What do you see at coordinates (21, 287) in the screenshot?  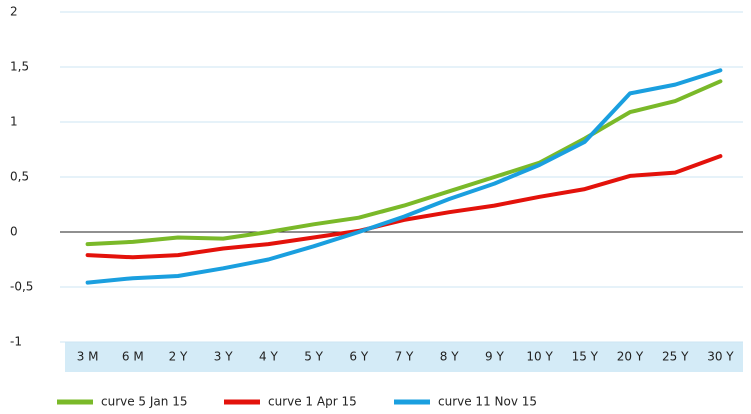 I see `y-tick-label: -0,5` at bounding box center [21, 287].